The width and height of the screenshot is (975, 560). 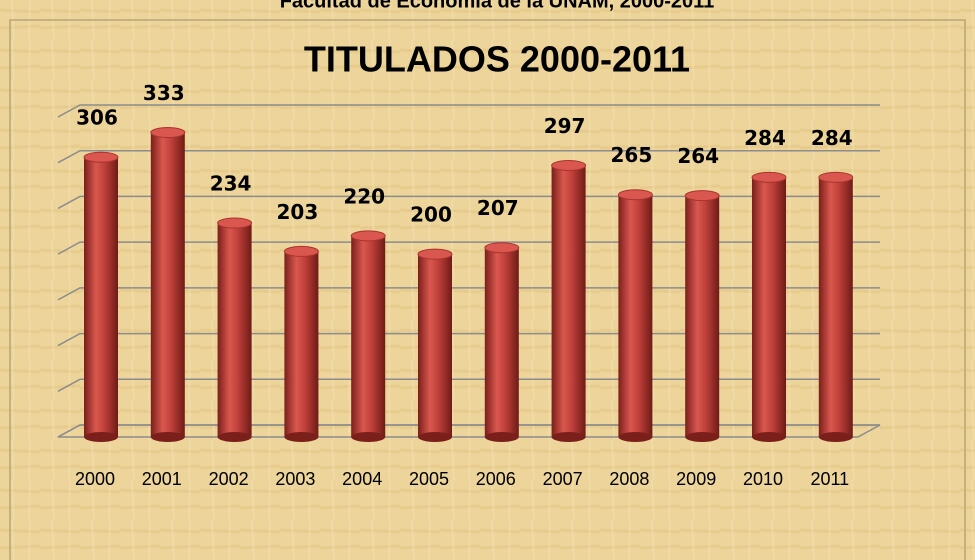 I want to click on x-tick-label: 2011, so click(x=829, y=479).